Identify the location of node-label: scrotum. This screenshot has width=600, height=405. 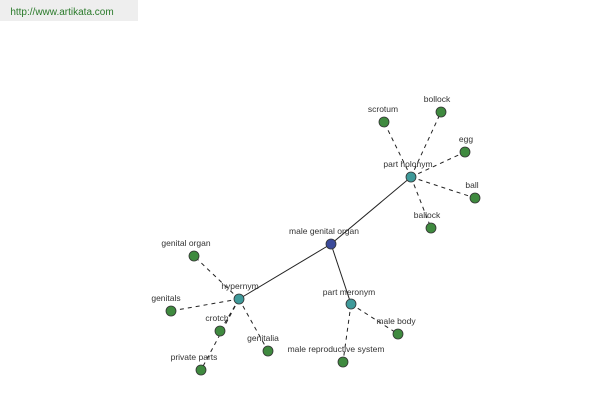
(383, 109).